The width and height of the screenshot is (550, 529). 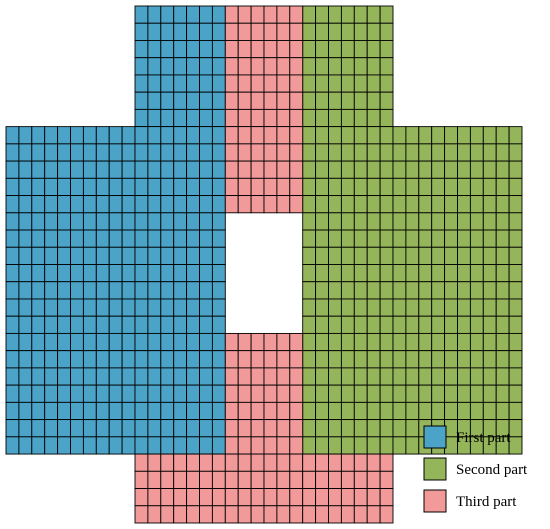 I want to click on legend-label: First part, so click(x=483, y=438).